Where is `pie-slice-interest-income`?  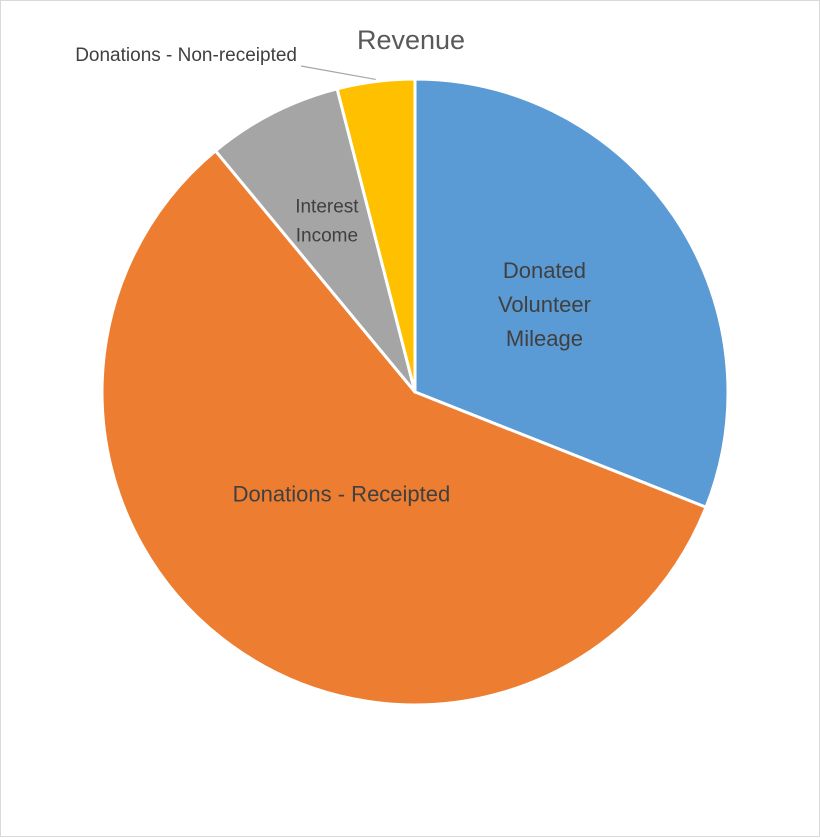
pie-slice-interest-income is located at coordinates (315, 240).